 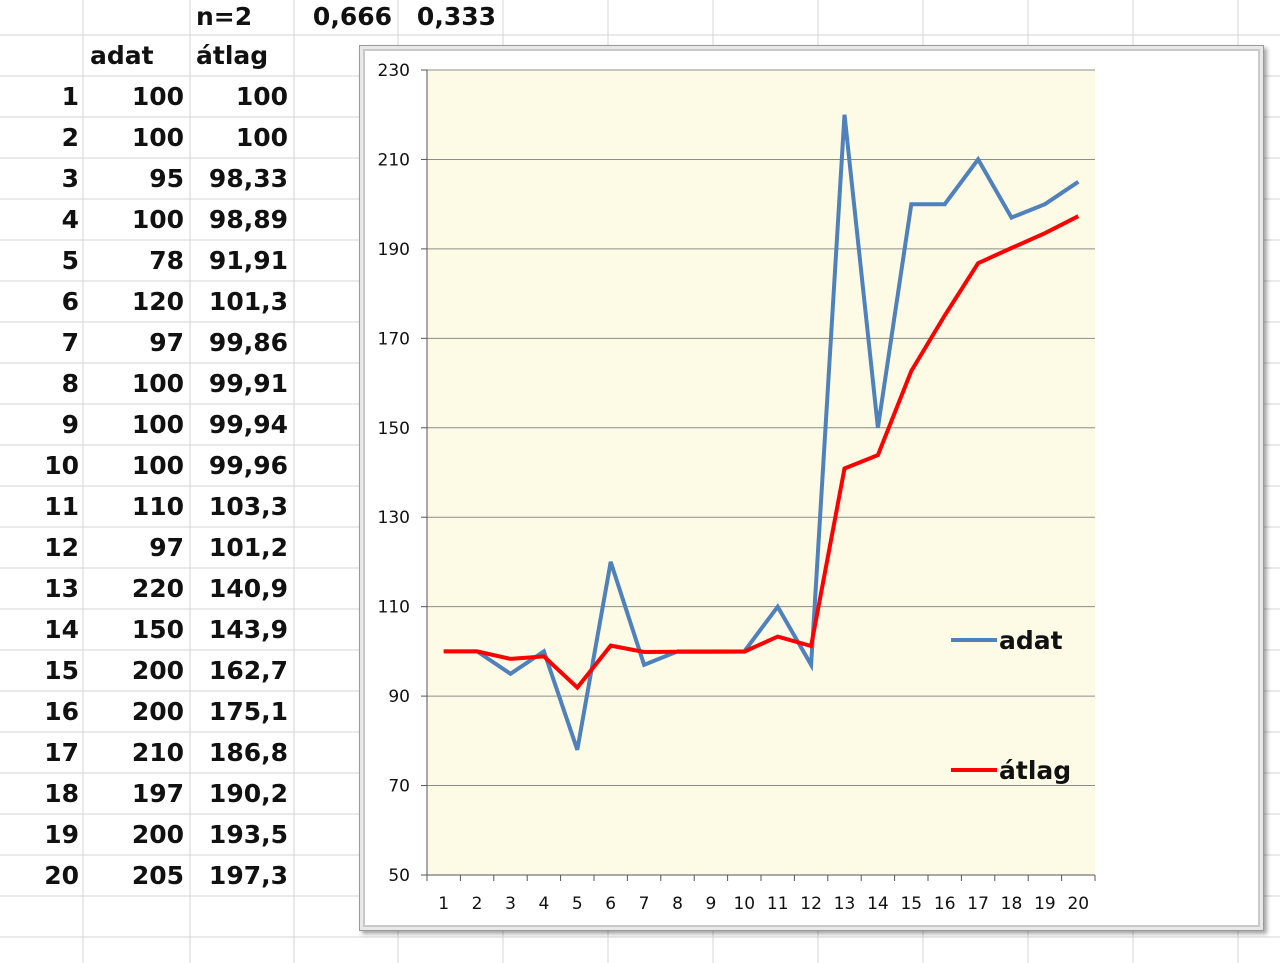 I want to click on x-tick-label: 6, so click(x=610, y=904).